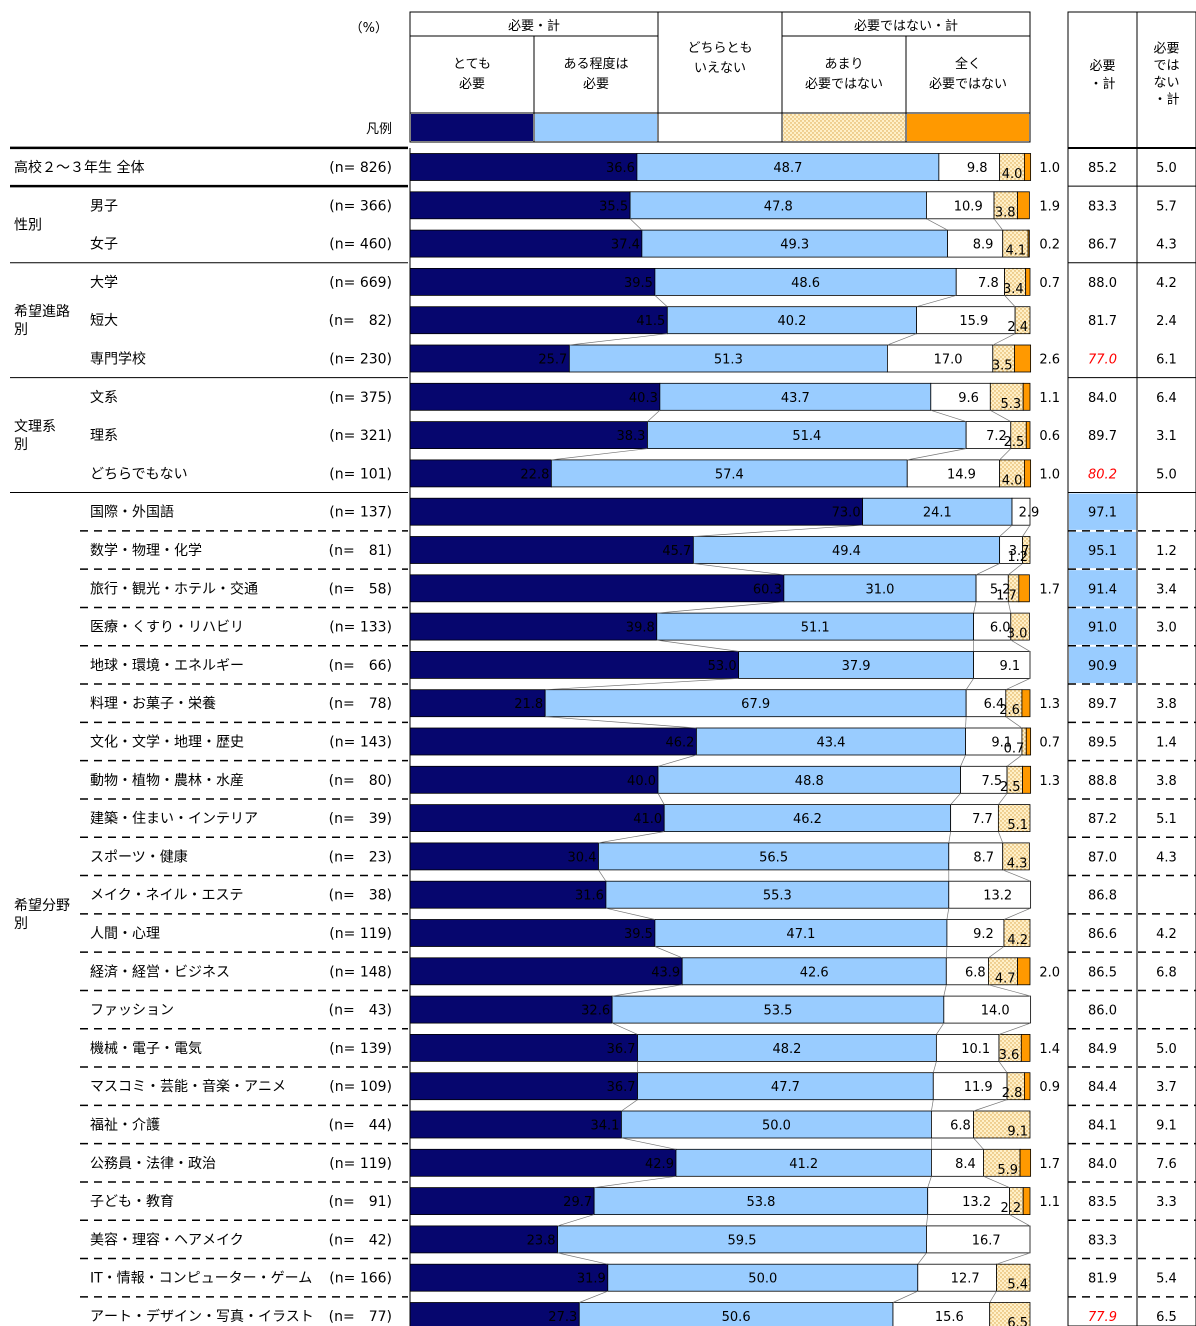 The height and width of the screenshot is (1326, 1196). What do you see at coordinates (104, 321) in the screenshot?
I see `row-label: 短大` at bounding box center [104, 321].